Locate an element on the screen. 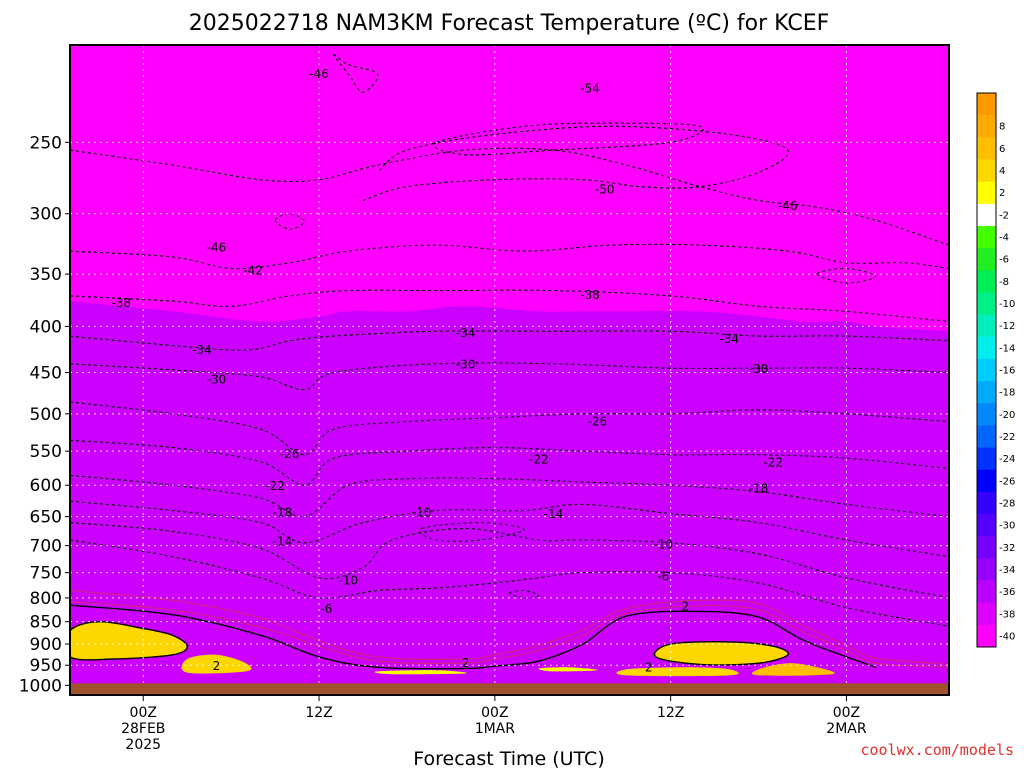  colorbar-label: -18 is located at coordinates (1007, 393).